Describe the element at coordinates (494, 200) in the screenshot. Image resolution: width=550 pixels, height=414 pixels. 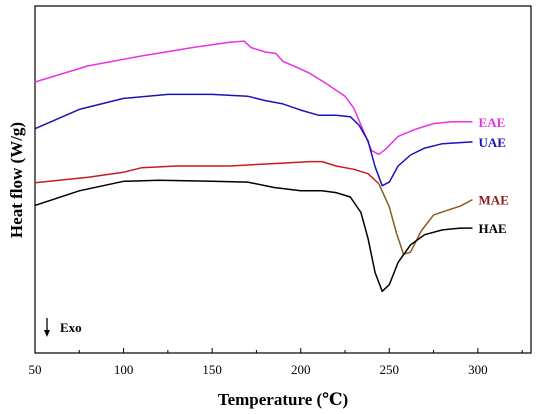
I see `series-label-mae: MAE` at that location.